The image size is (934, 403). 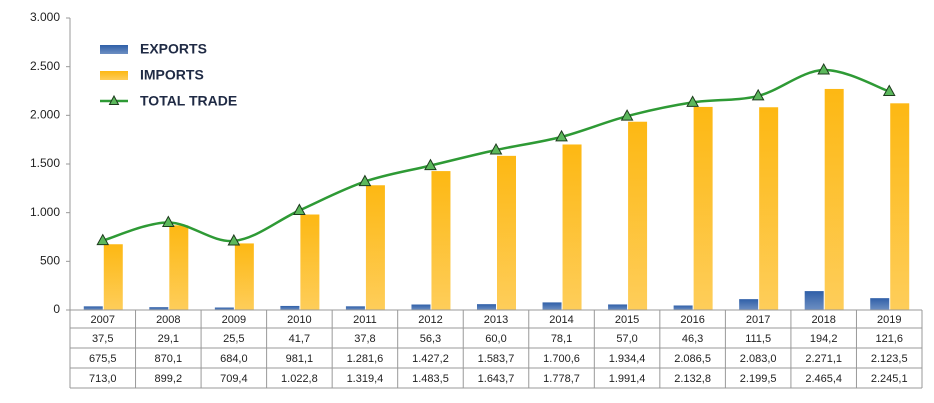 I want to click on data-label: 2.083,0, so click(x=758, y=359).